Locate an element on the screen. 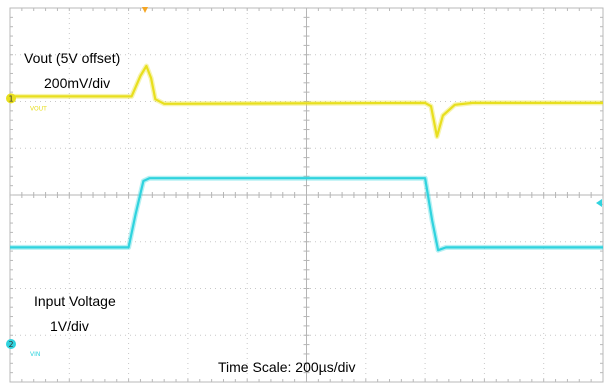 The image size is (611, 384). vout-title-label: Vout (5V offset) is located at coordinates (72, 58).